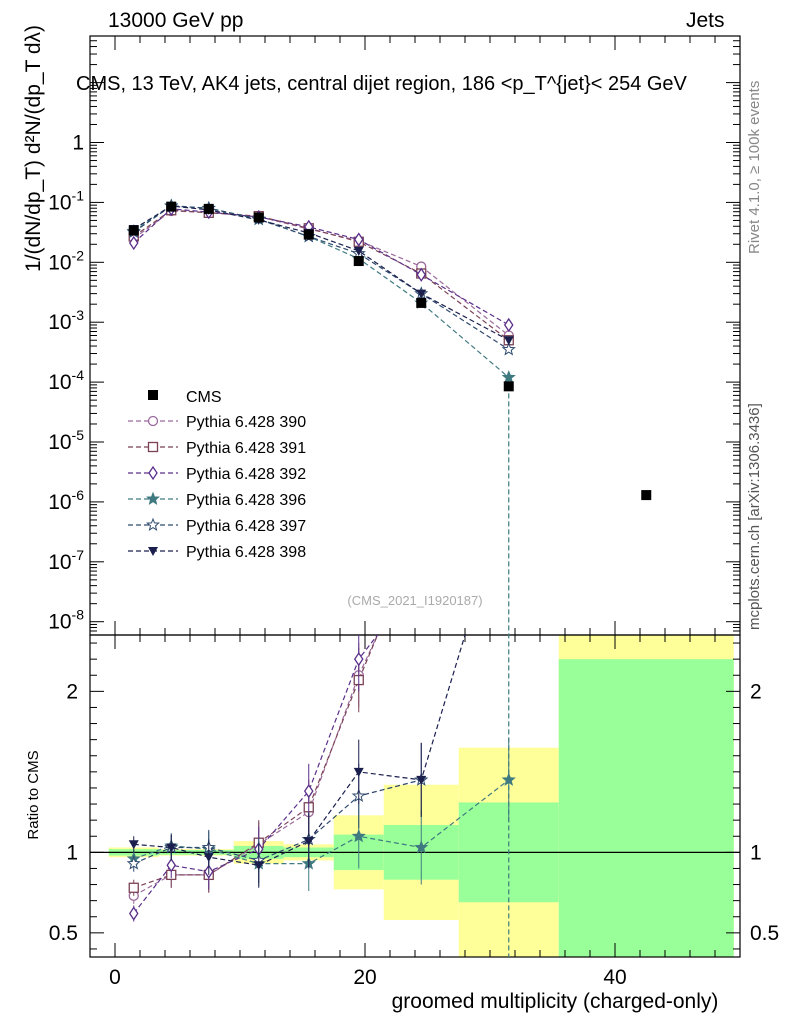 The image size is (786, 1024). What do you see at coordinates (756, 691) in the screenshot?
I see `ratio-y-tick-label-right: 2` at bounding box center [756, 691].